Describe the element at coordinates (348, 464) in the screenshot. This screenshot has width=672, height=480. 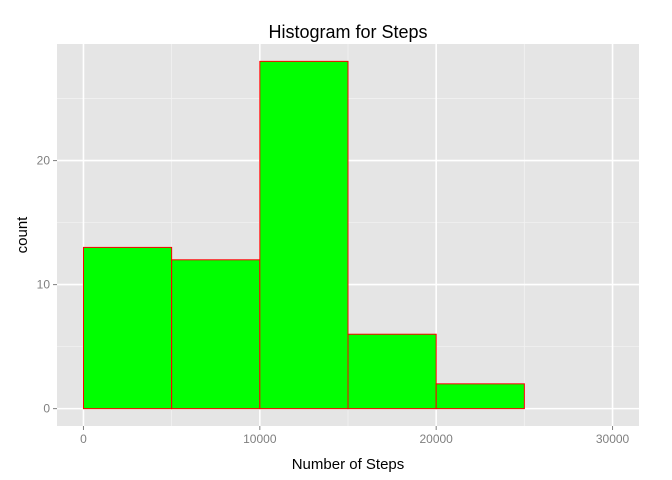
I see `x-axis-title: Number of Steps` at that location.